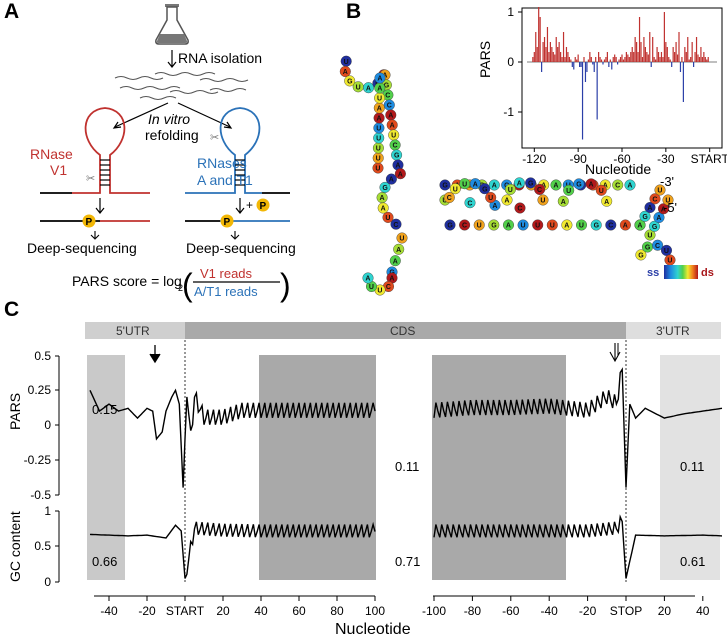 The image size is (727, 640). Describe the element at coordinates (47, 425) in the screenshot. I see `pars-y-tick-label: 0` at that location.